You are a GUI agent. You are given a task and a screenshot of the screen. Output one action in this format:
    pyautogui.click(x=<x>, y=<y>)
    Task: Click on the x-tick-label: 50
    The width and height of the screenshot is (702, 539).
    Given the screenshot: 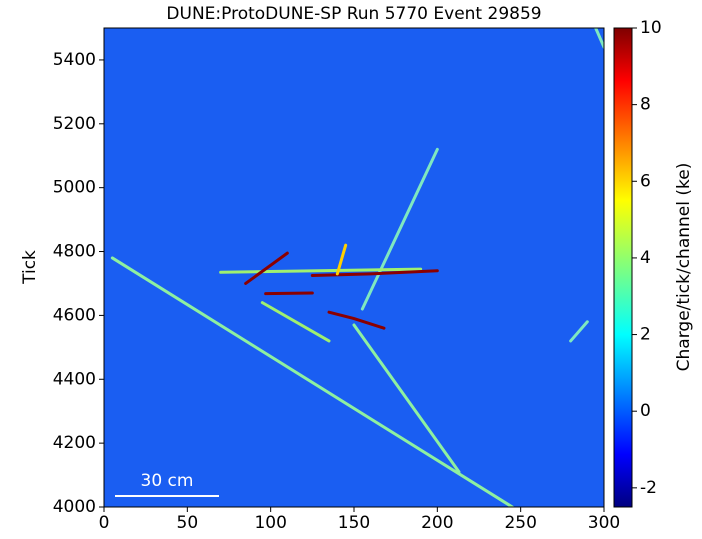 What is the action you would take?
    pyautogui.click(x=188, y=523)
    